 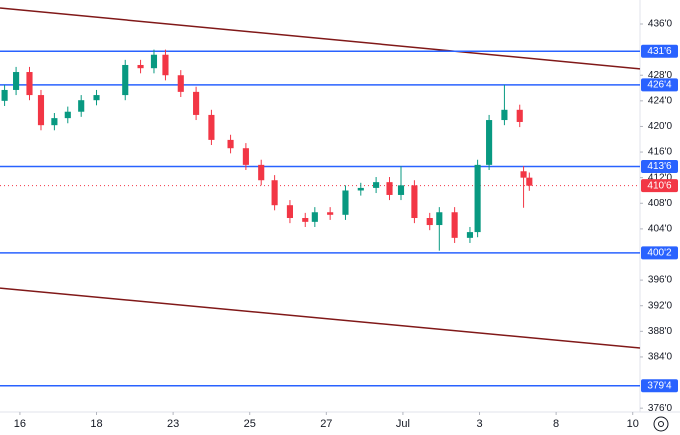 I want to click on y-tick-label: 436'0, so click(x=660, y=24).